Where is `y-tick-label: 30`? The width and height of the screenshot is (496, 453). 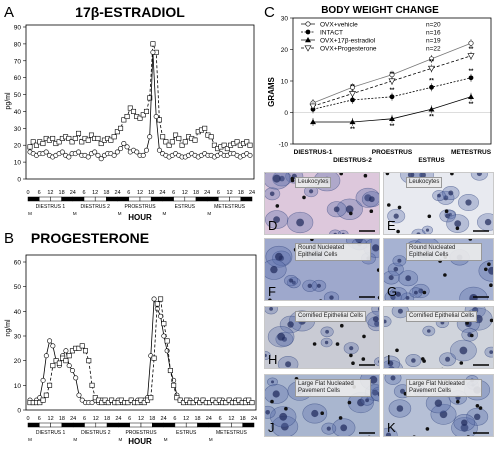
y-tick-label: 30 is located at coordinates (18, 337).